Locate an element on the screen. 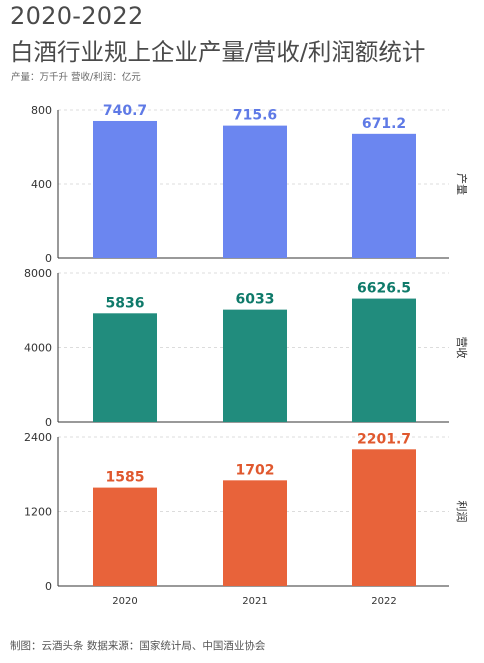 Image resolution: width=484 pixels, height=663 pixels. source-footer: 制图：云酒头条 数据来源：国家统计局、中国酒业协会 is located at coordinates (138, 646).